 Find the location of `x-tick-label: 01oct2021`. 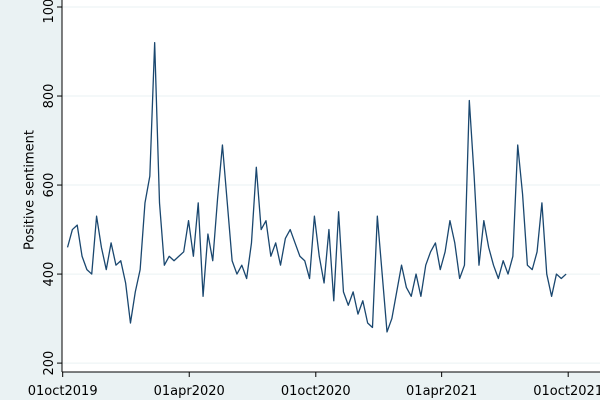

x-tick-label: 01oct2021 is located at coordinates (566, 391).